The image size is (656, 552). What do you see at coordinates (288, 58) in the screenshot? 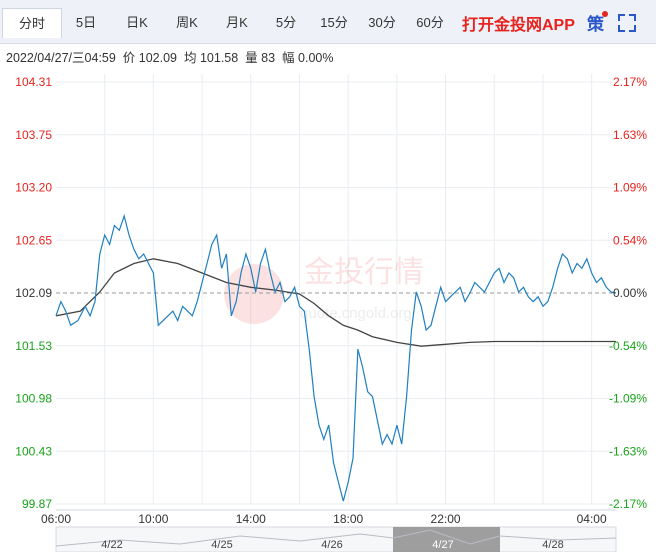
I see `change-label: 幅` at bounding box center [288, 58].